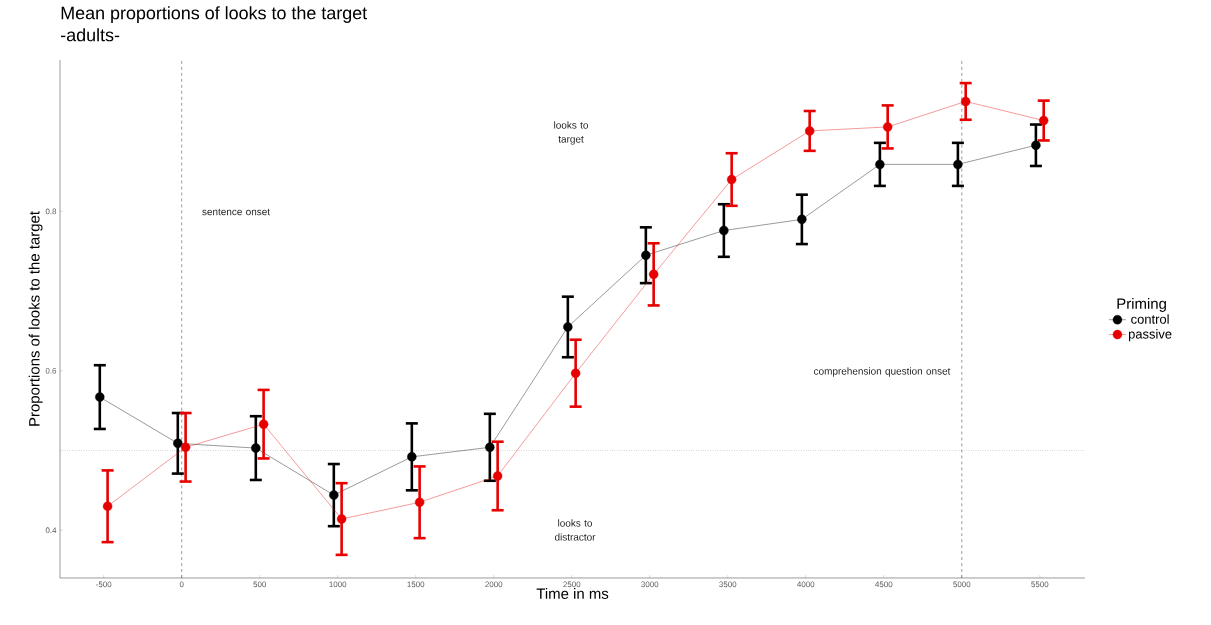 The image size is (1211, 625). Describe the element at coordinates (571, 133) in the screenshot. I see `annotation: looks to target` at that location.